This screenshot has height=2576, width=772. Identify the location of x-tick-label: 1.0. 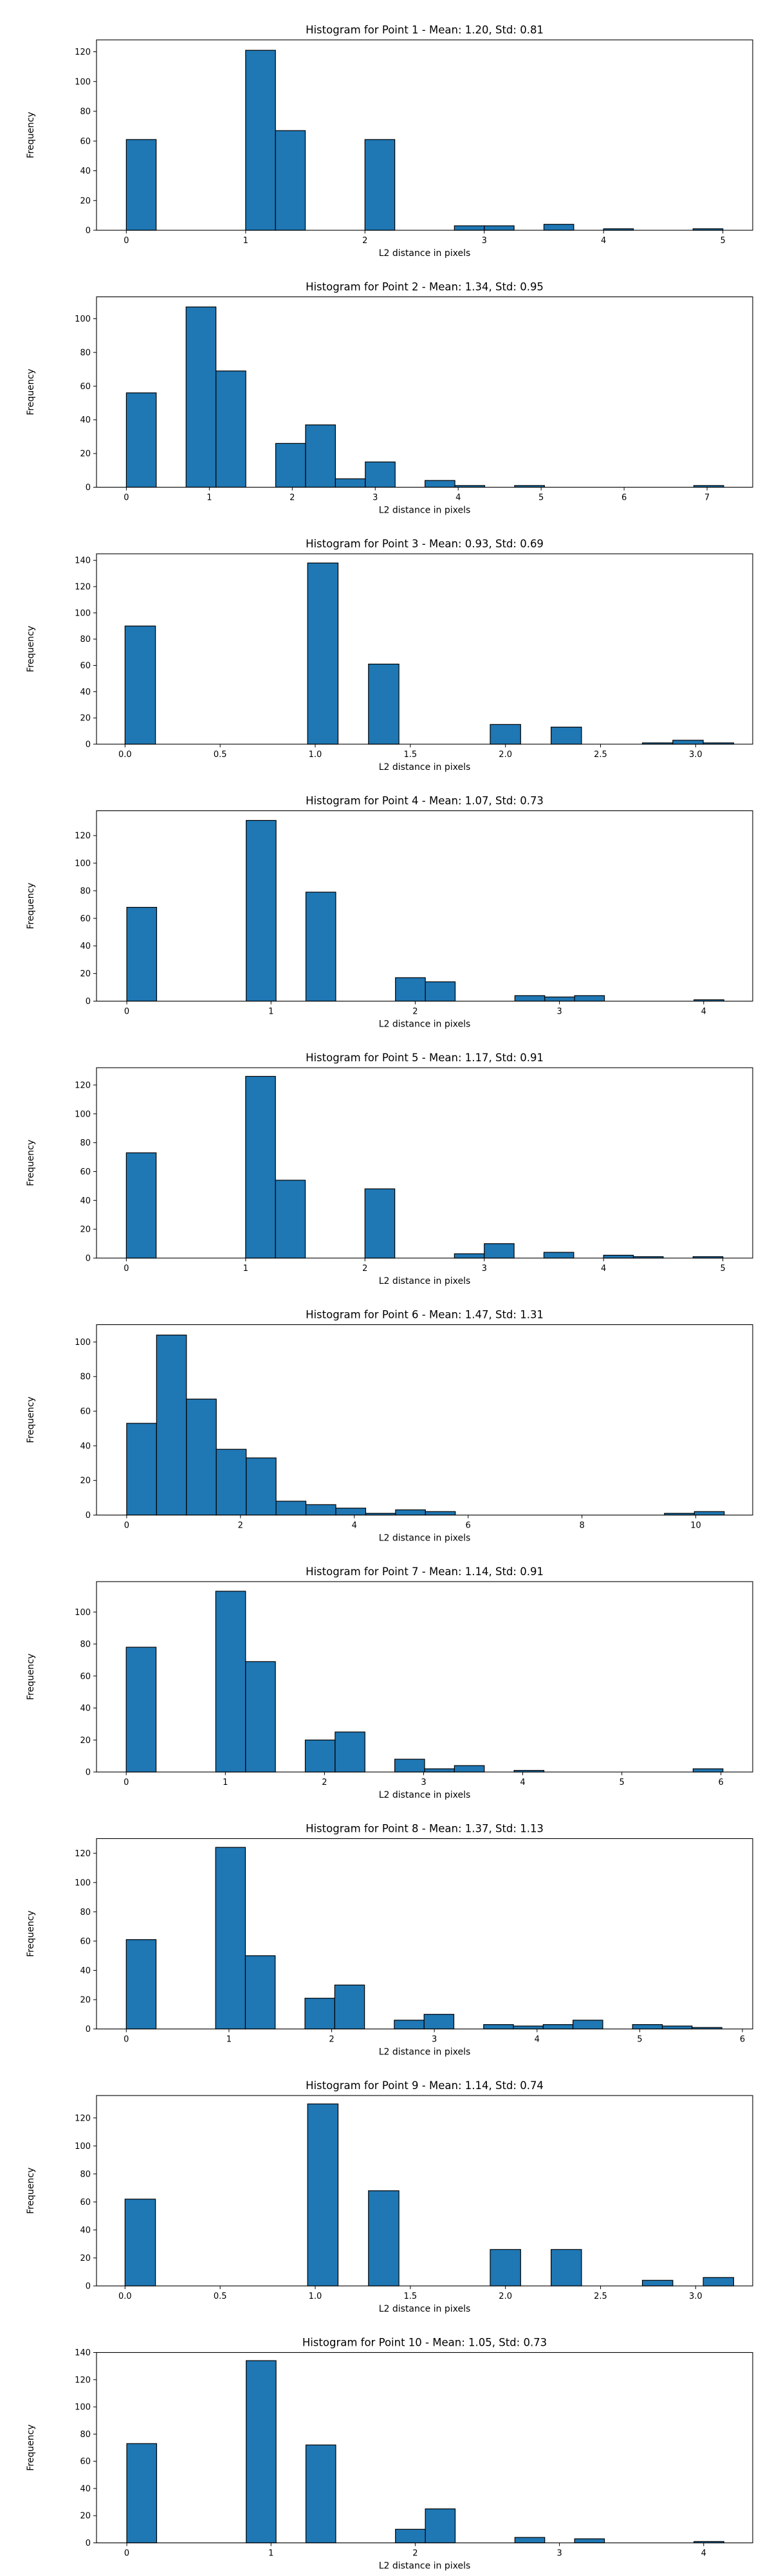
(315, 755).